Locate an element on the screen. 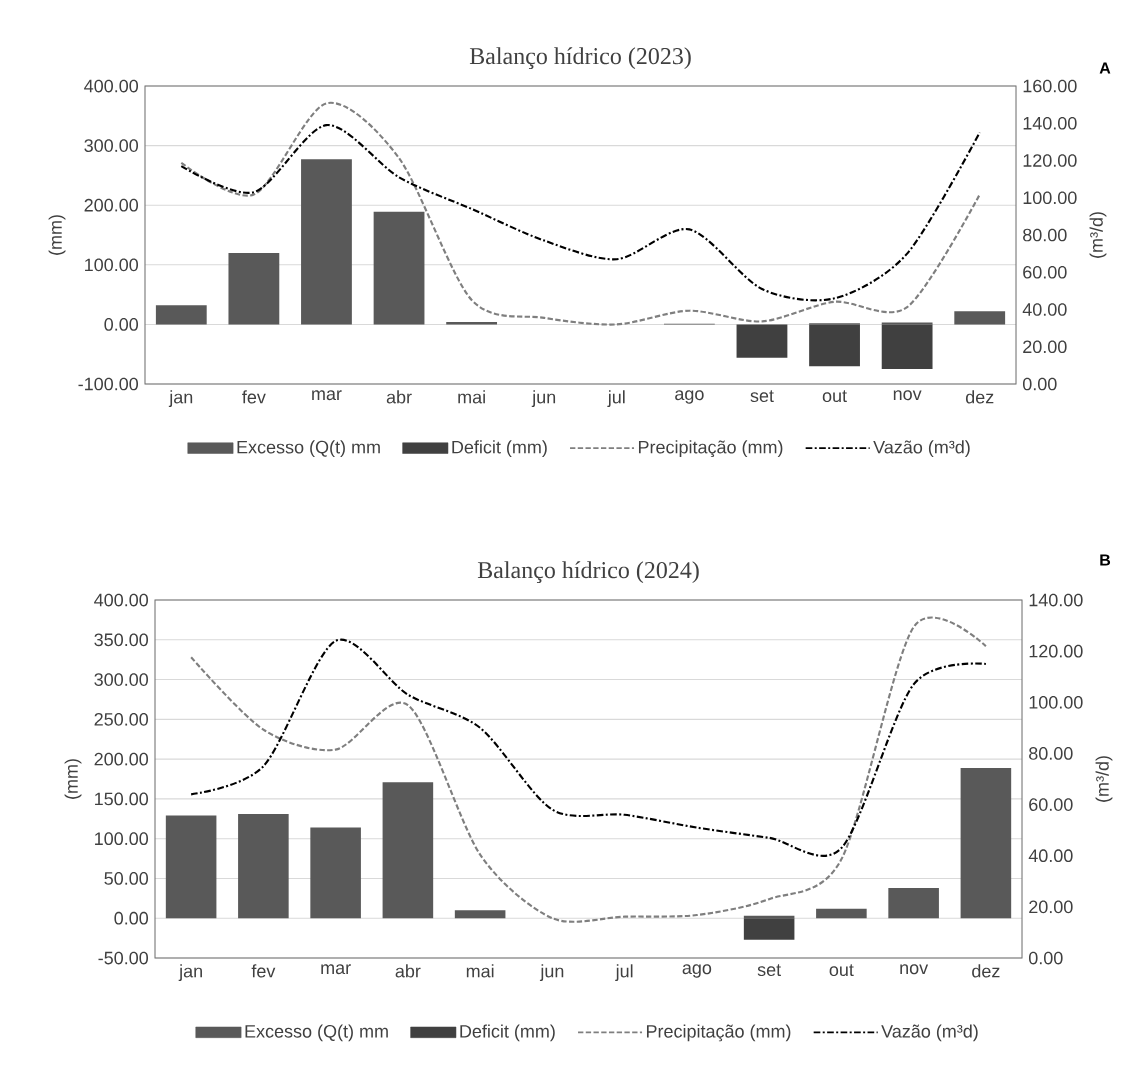 Image resolution: width=1135 pixels, height=1068 pixels. chart-title: Balanço hídrico (2023) is located at coordinates (580, 58).